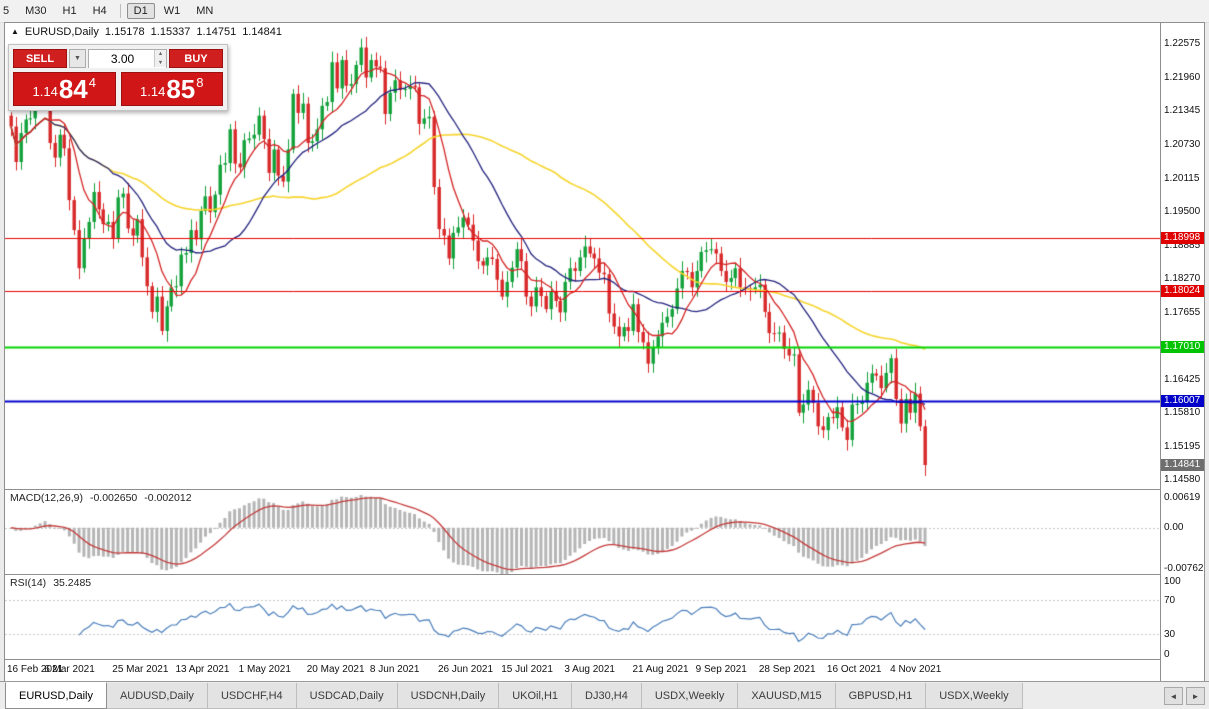 This screenshot has height=709, width=1209. What do you see at coordinates (1184, 696) in the screenshot?
I see `tab-scroll-arrows: ◄ ►` at bounding box center [1184, 696].